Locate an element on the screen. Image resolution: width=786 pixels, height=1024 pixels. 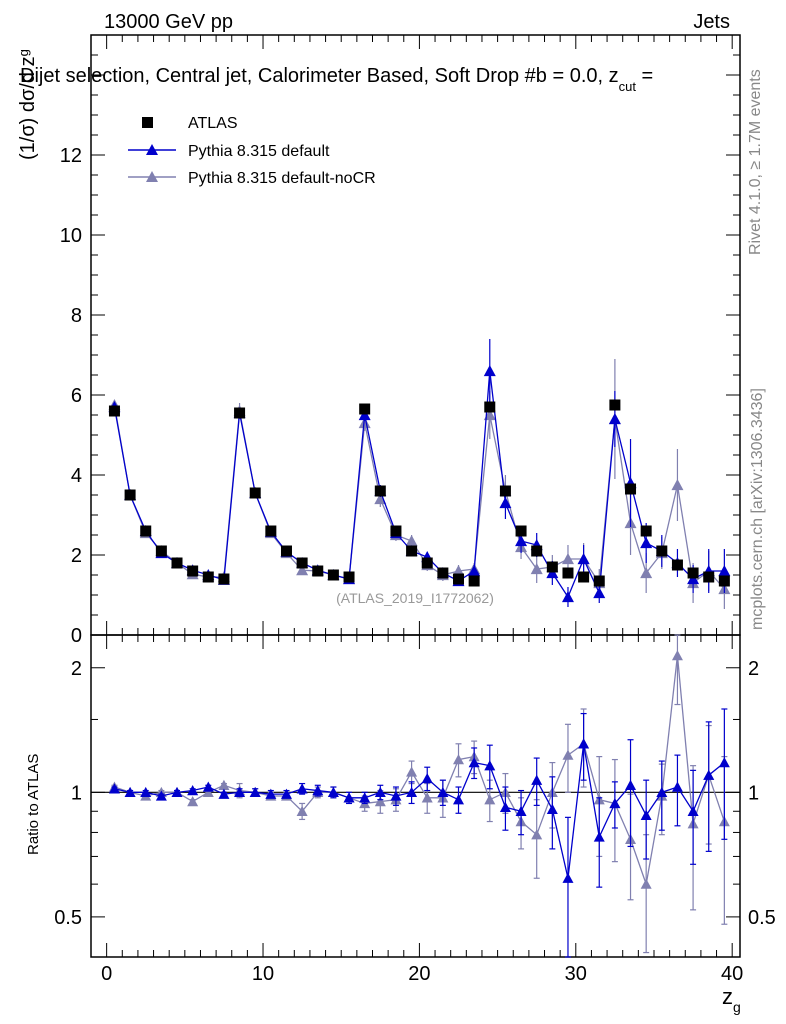
ratio-y-tick-label: 0.5 is located at coordinates (68, 918).